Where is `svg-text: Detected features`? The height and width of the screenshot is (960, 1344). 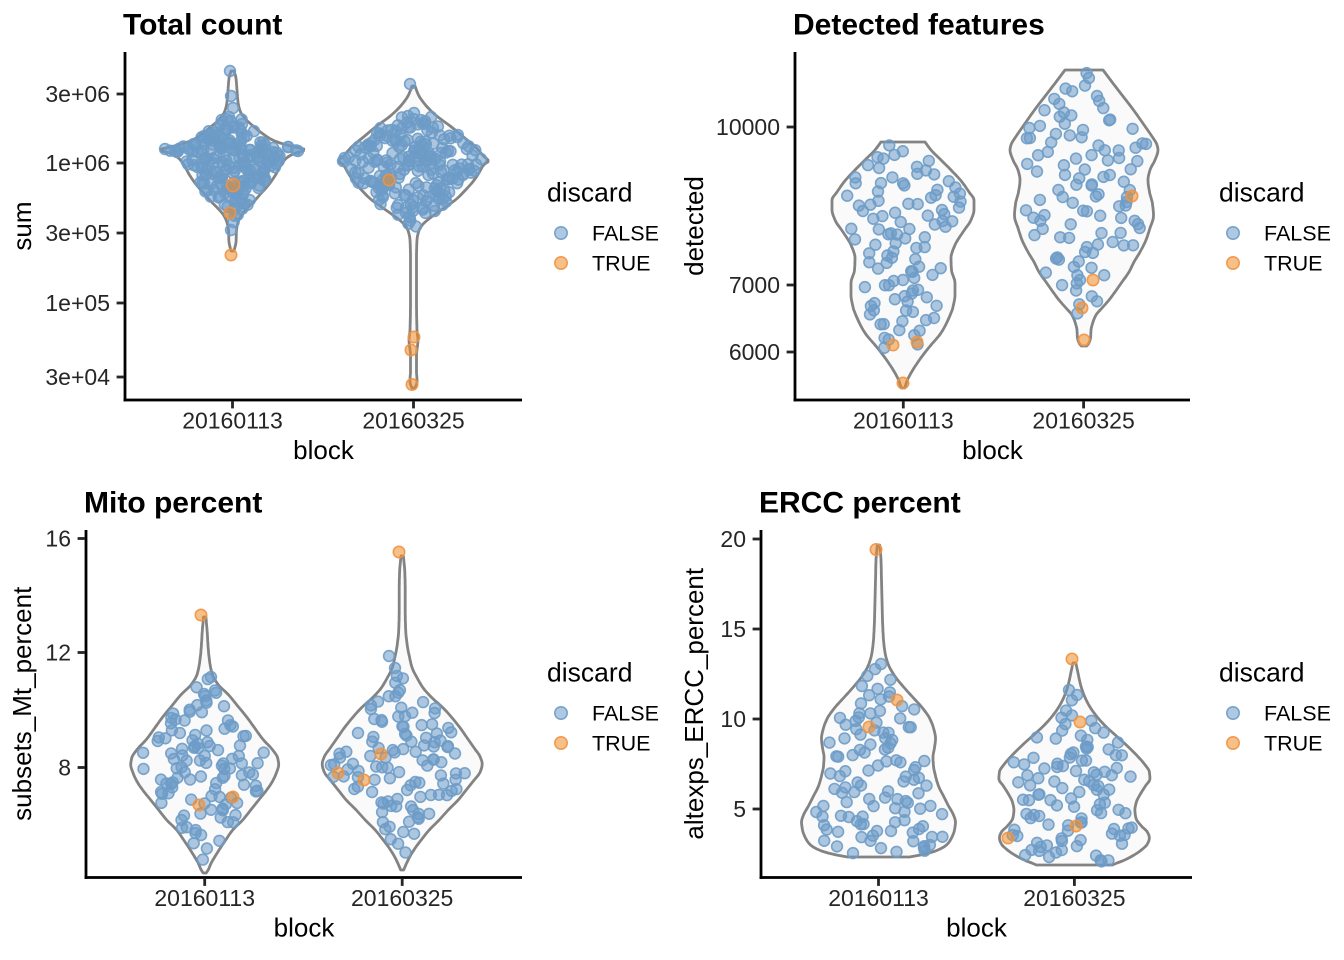
svg-text: Detected features is located at coordinates (919, 25).